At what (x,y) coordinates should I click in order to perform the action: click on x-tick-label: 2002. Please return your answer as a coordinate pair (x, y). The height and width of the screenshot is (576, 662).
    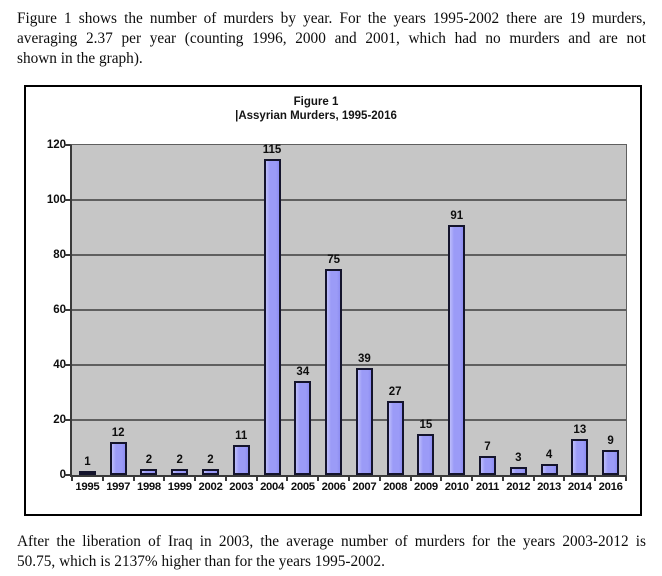
    Looking at the image, I should click on (210, 487).